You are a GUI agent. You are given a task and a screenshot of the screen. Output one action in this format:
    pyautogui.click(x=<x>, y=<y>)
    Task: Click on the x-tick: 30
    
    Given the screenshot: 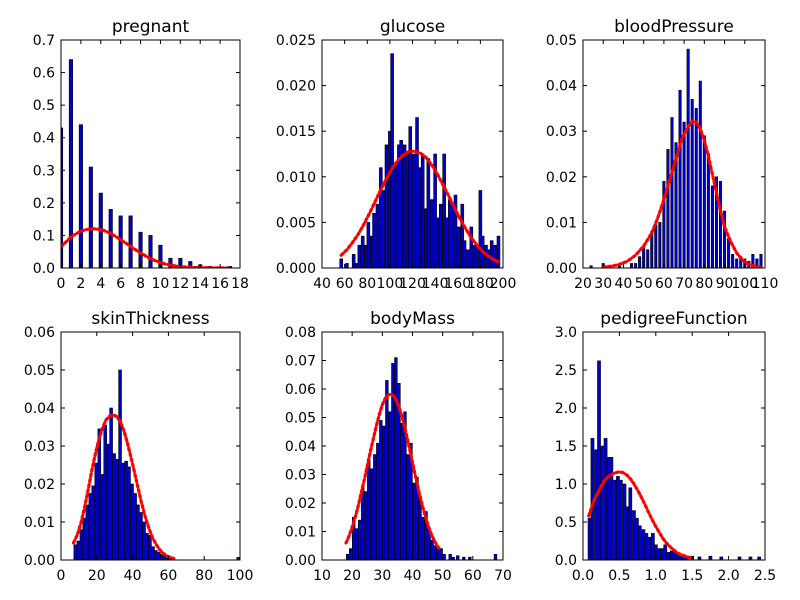 What is the action you would take?
    pyautogui.click(x=382, y=458)
    